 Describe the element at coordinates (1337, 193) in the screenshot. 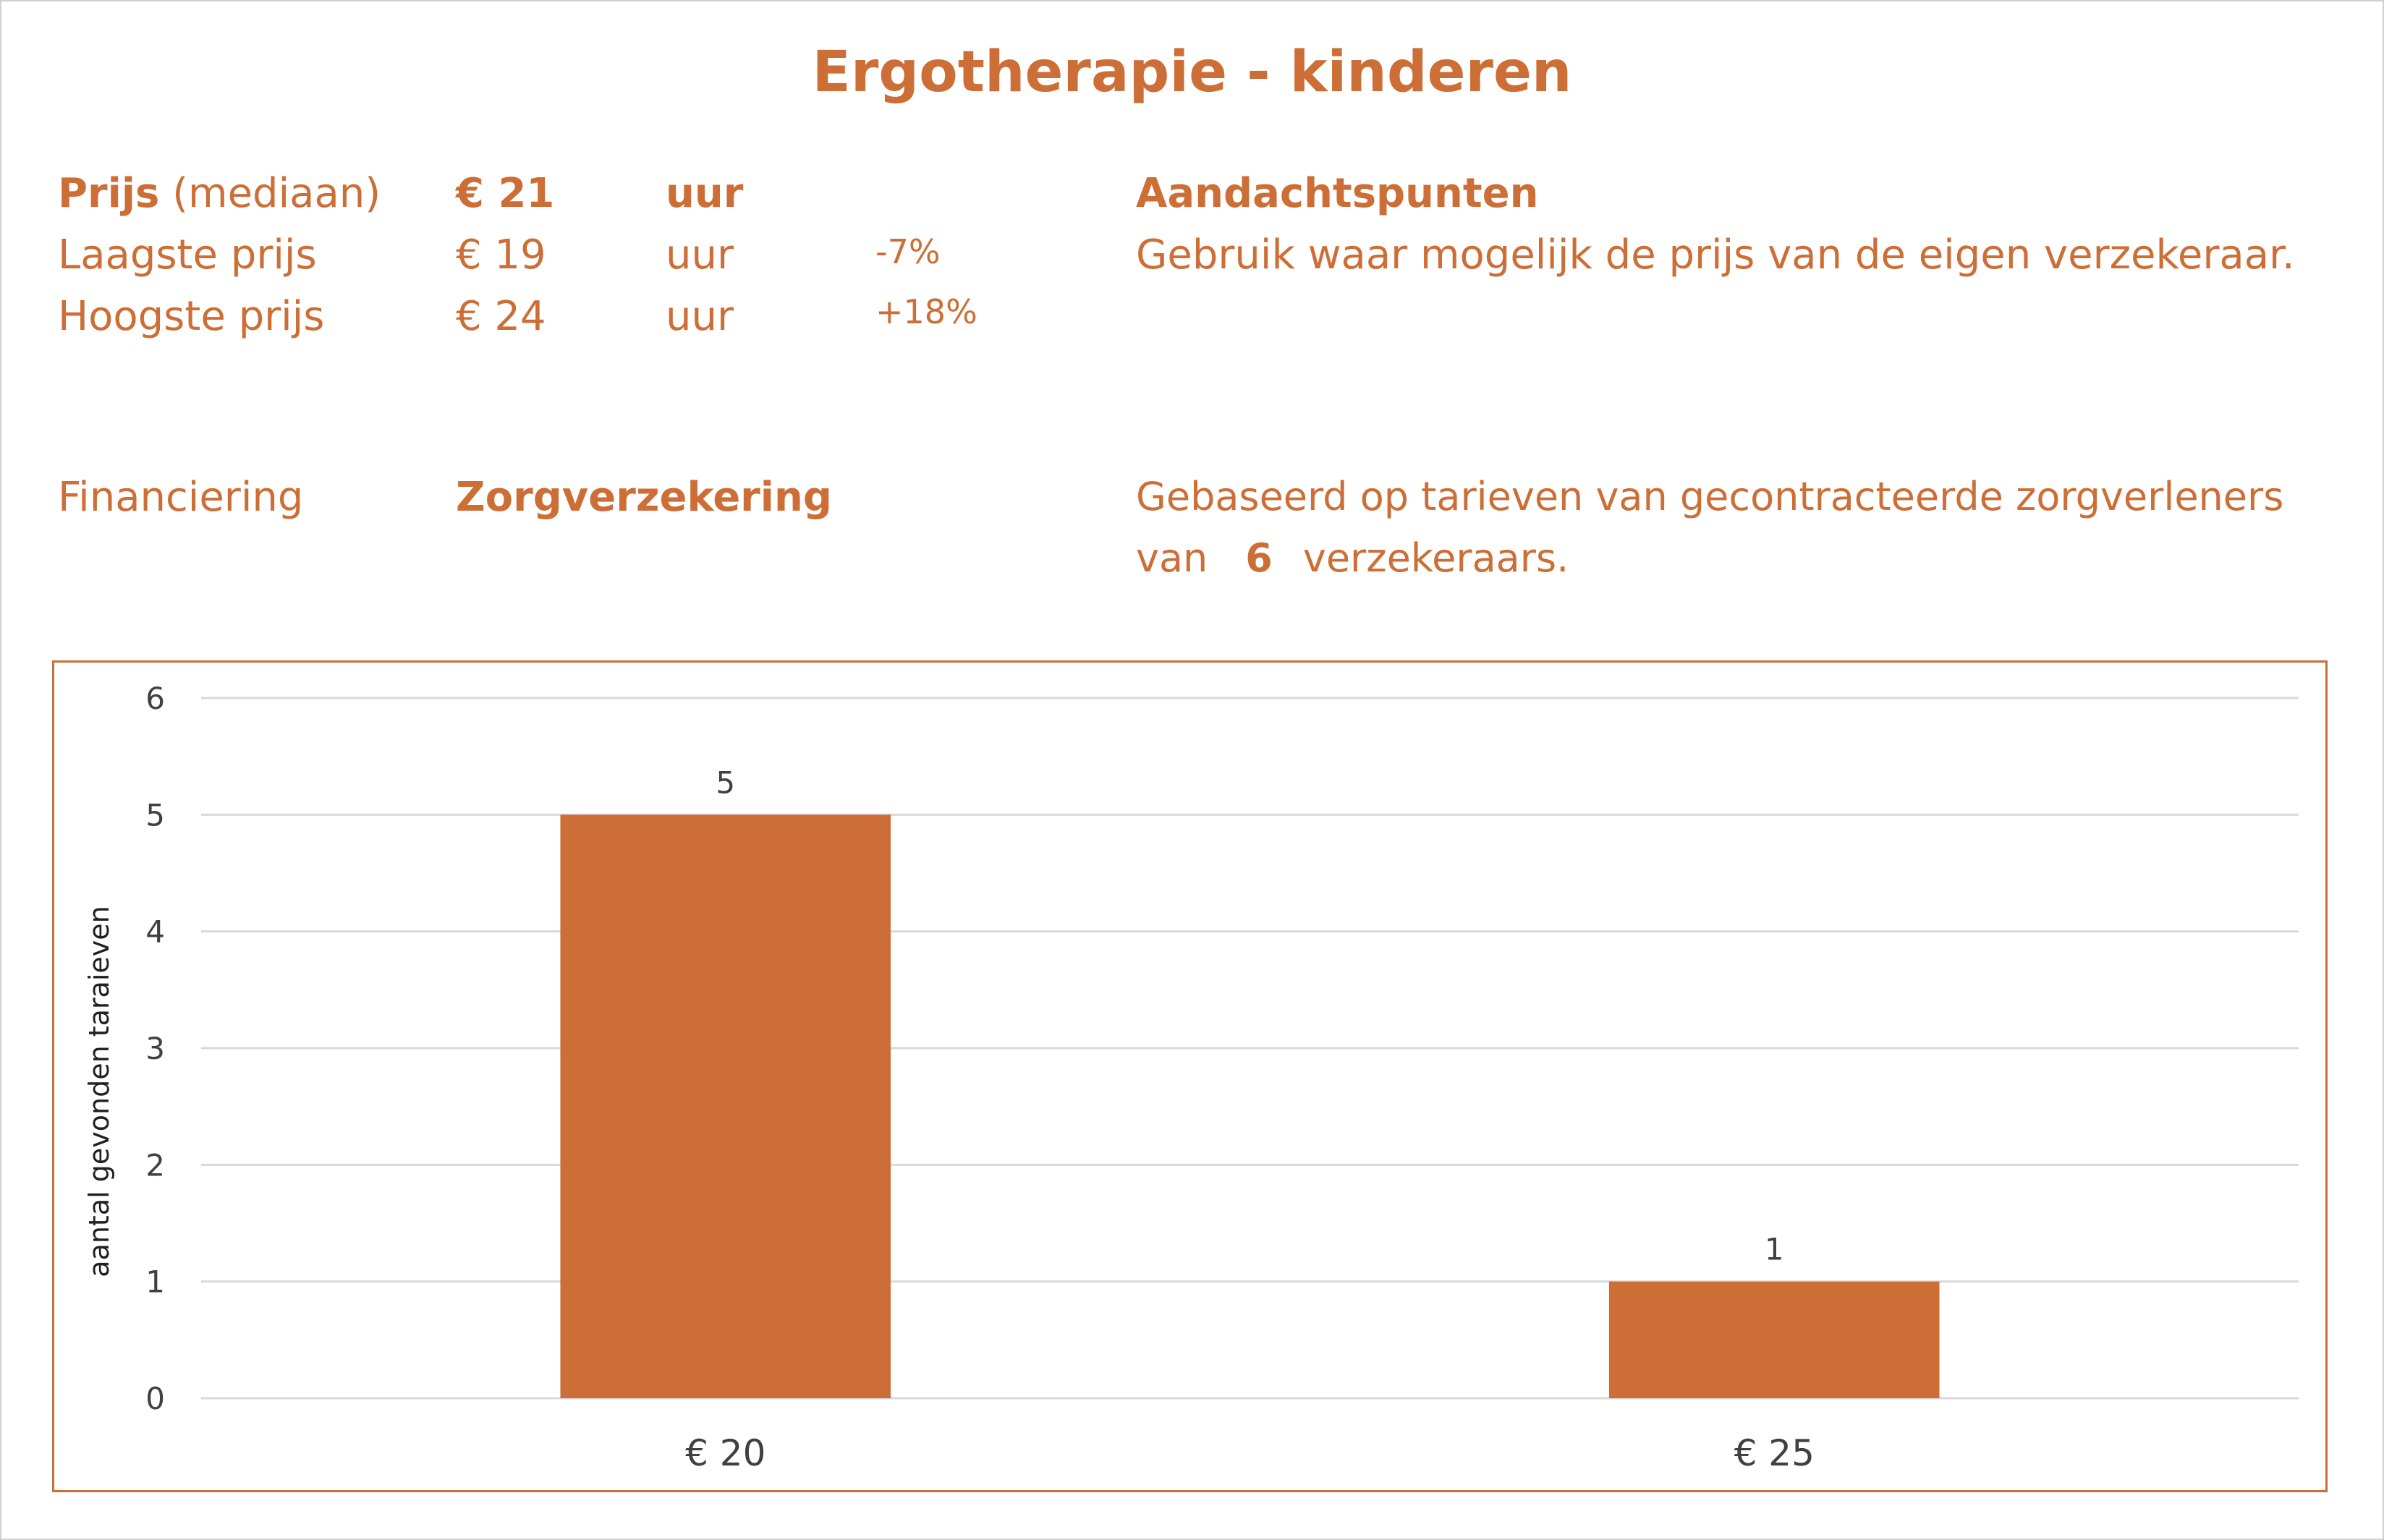

I see `notes-heading: Aandachtspunten` at that location.